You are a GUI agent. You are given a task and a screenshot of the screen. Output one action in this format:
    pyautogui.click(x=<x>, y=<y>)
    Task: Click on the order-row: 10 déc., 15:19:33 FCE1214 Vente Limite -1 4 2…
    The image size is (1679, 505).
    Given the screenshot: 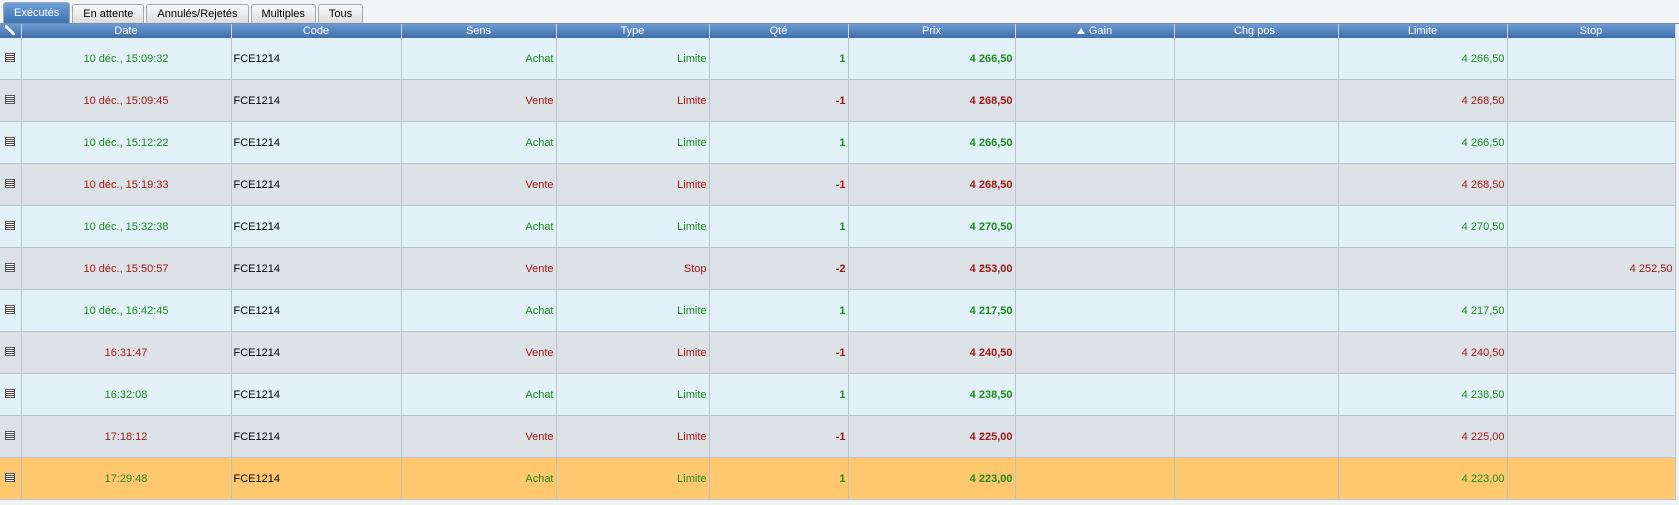 What is the action you would take?
    pyautogui.click(x=838, y=184)
    